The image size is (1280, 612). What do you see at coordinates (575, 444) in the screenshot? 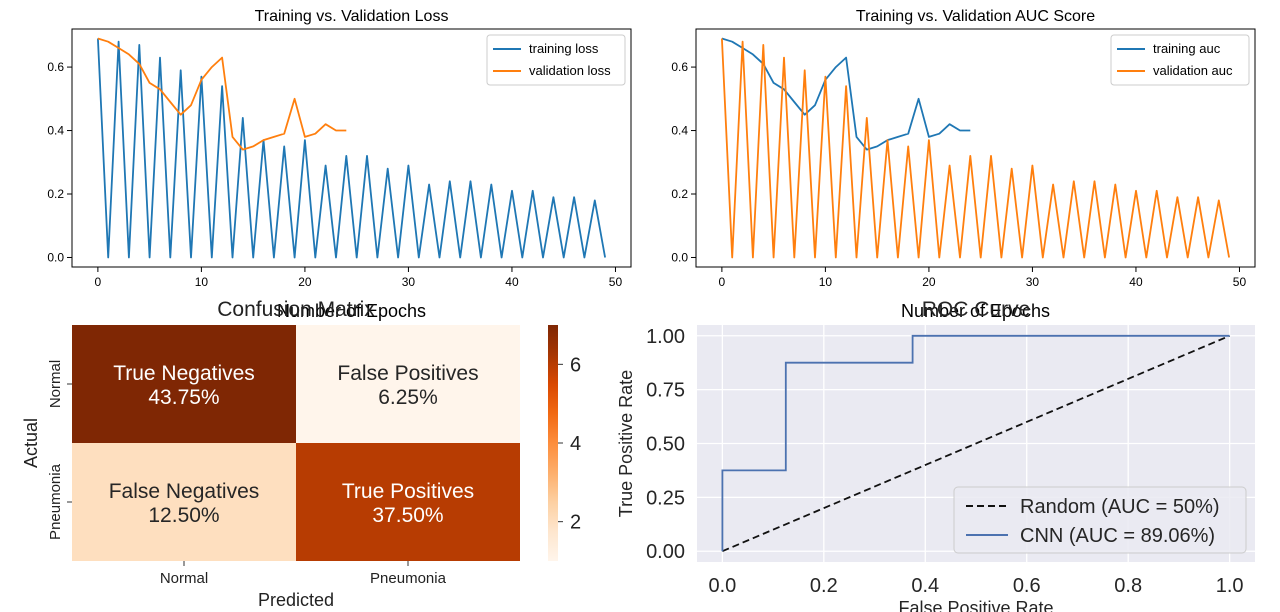
I see `colorbar-tick-label: 4` at bounding box center [575, 444].